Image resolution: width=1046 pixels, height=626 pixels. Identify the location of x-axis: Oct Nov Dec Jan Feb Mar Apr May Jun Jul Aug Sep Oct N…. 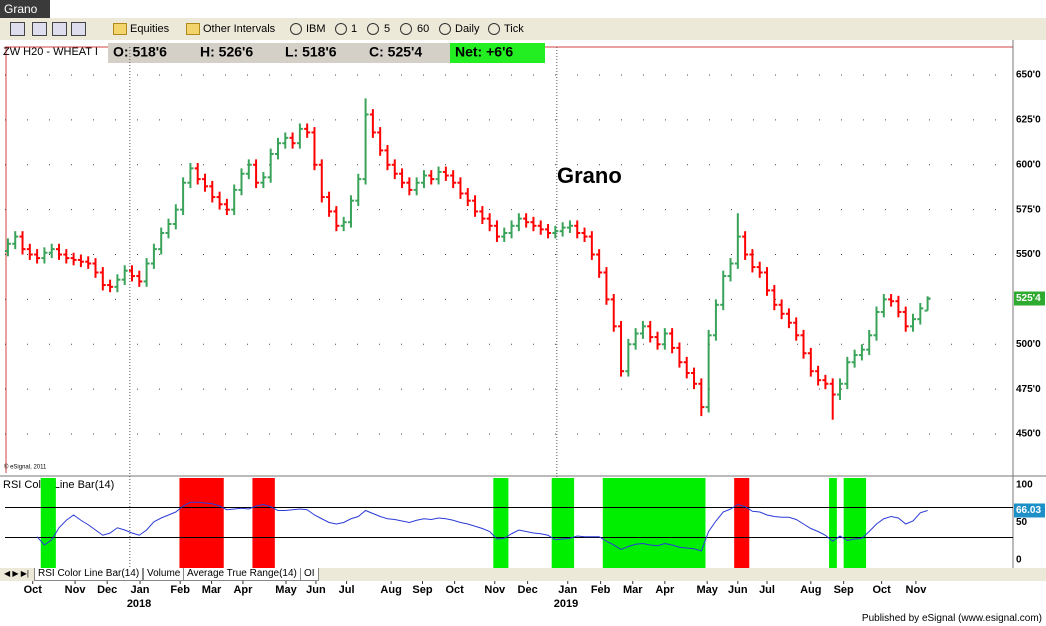
(476, 595).